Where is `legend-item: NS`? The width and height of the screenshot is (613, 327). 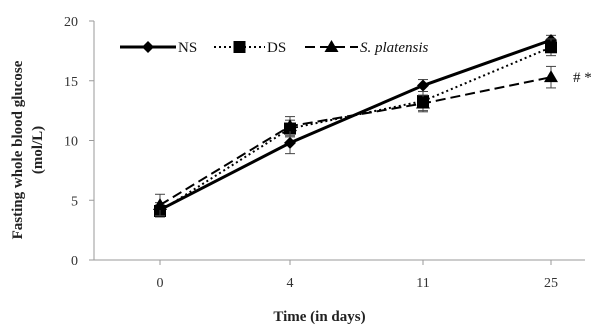
legend-item: NS is located at coordinates (158, 48).